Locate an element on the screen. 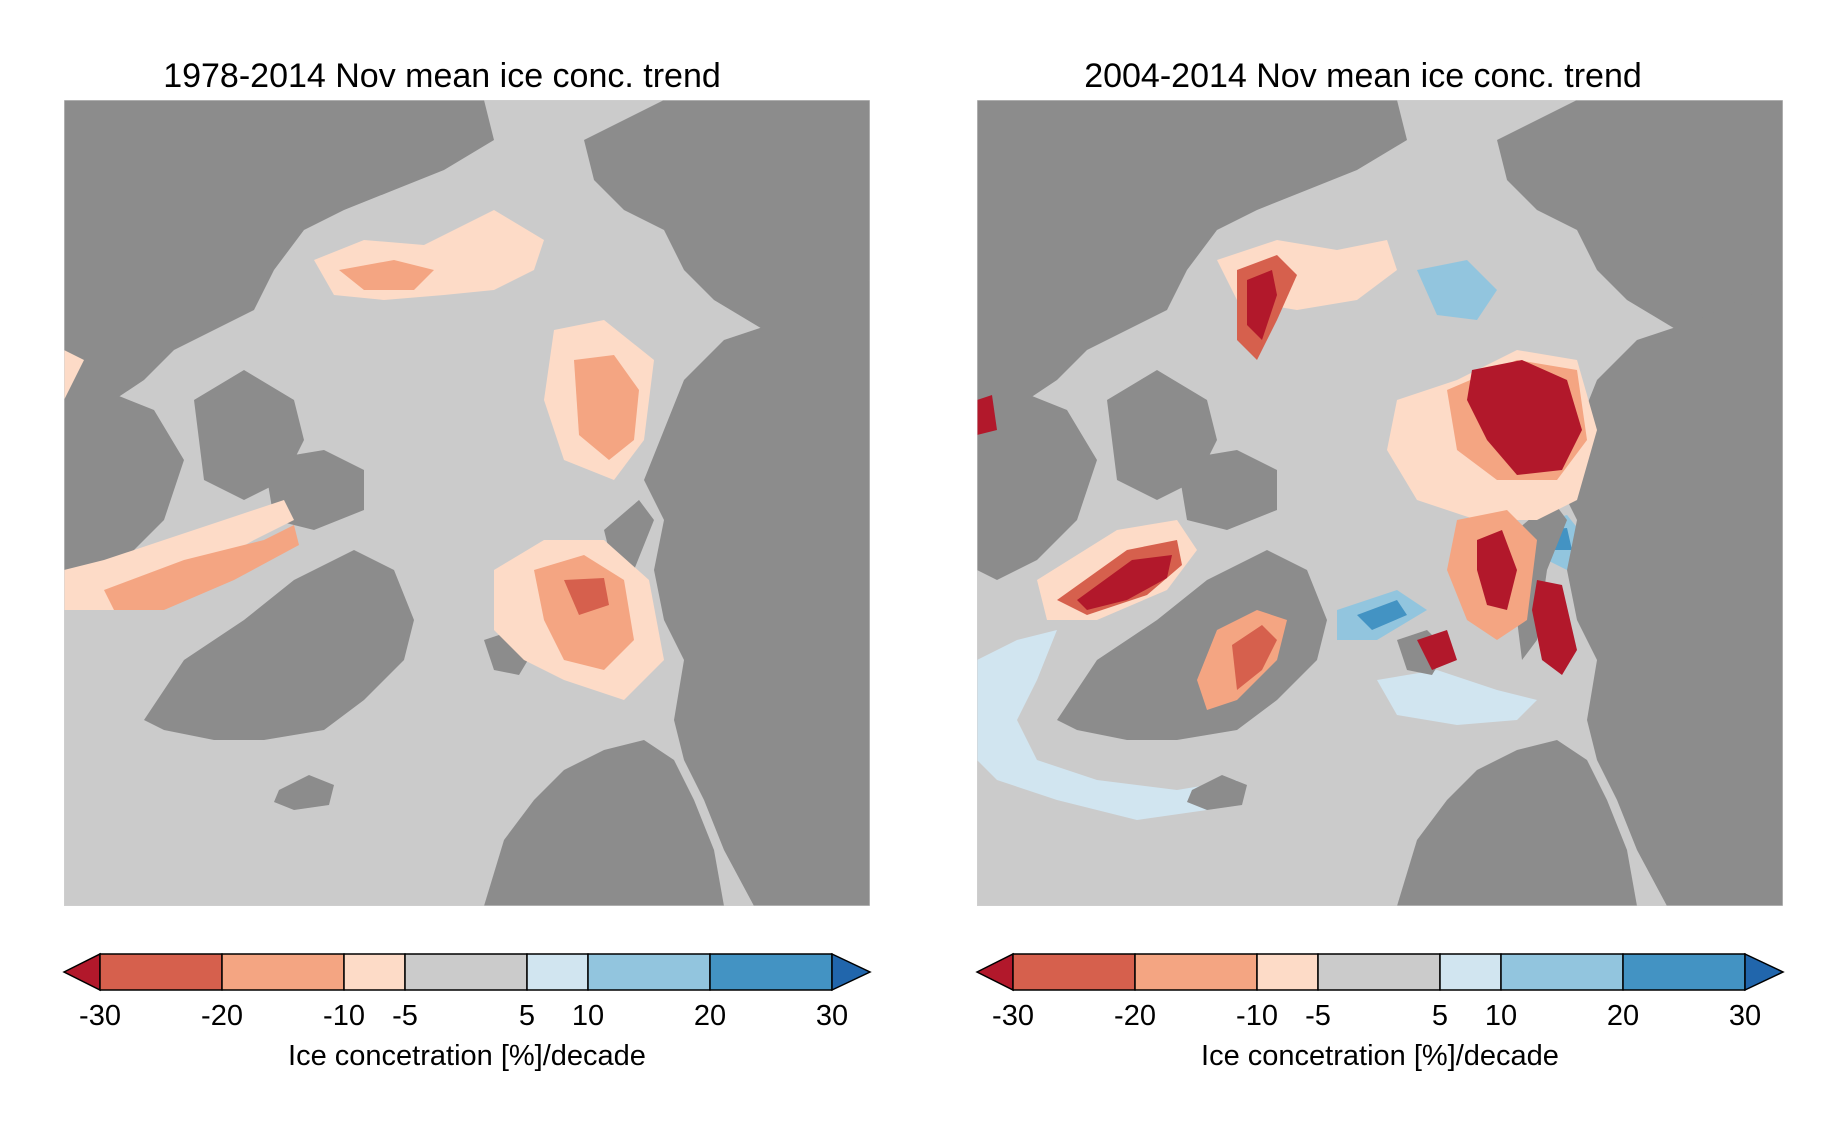  trend-patch-baffin-strongest is located at coordinates (1124, 582).